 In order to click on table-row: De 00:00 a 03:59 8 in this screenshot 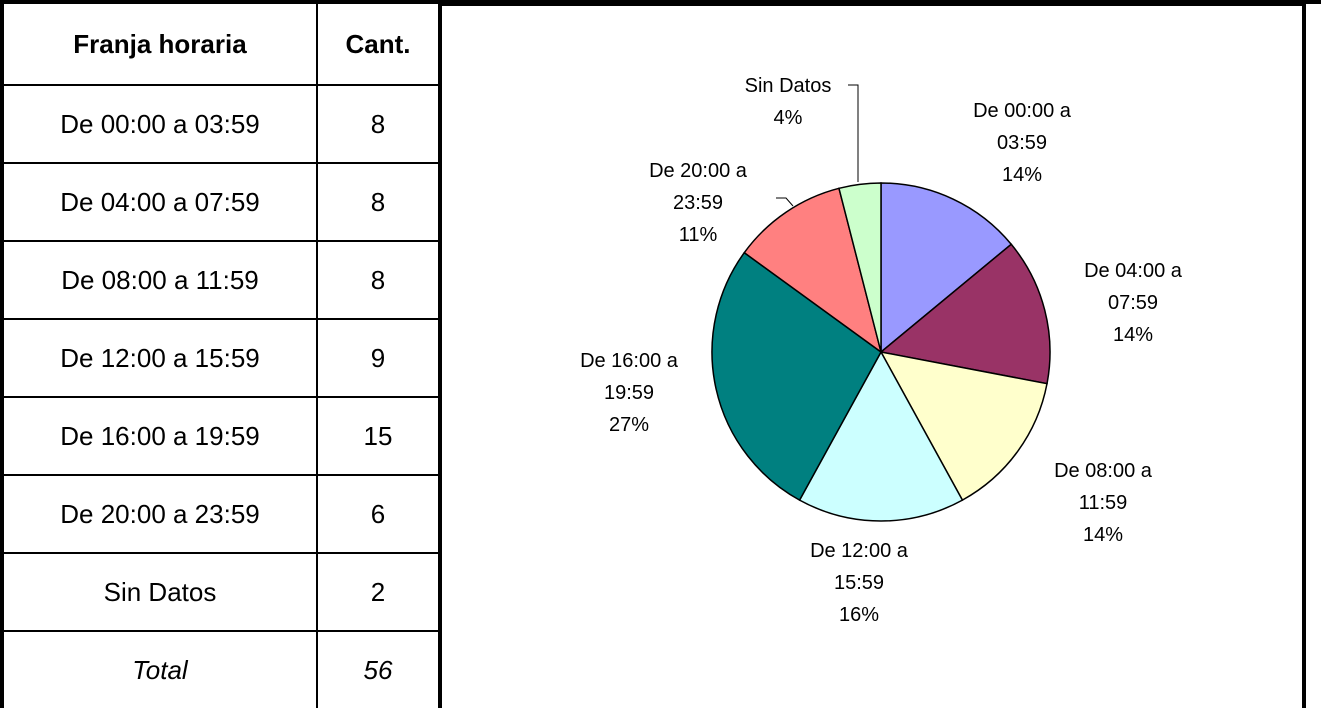, I will do `click(221, 124)`.